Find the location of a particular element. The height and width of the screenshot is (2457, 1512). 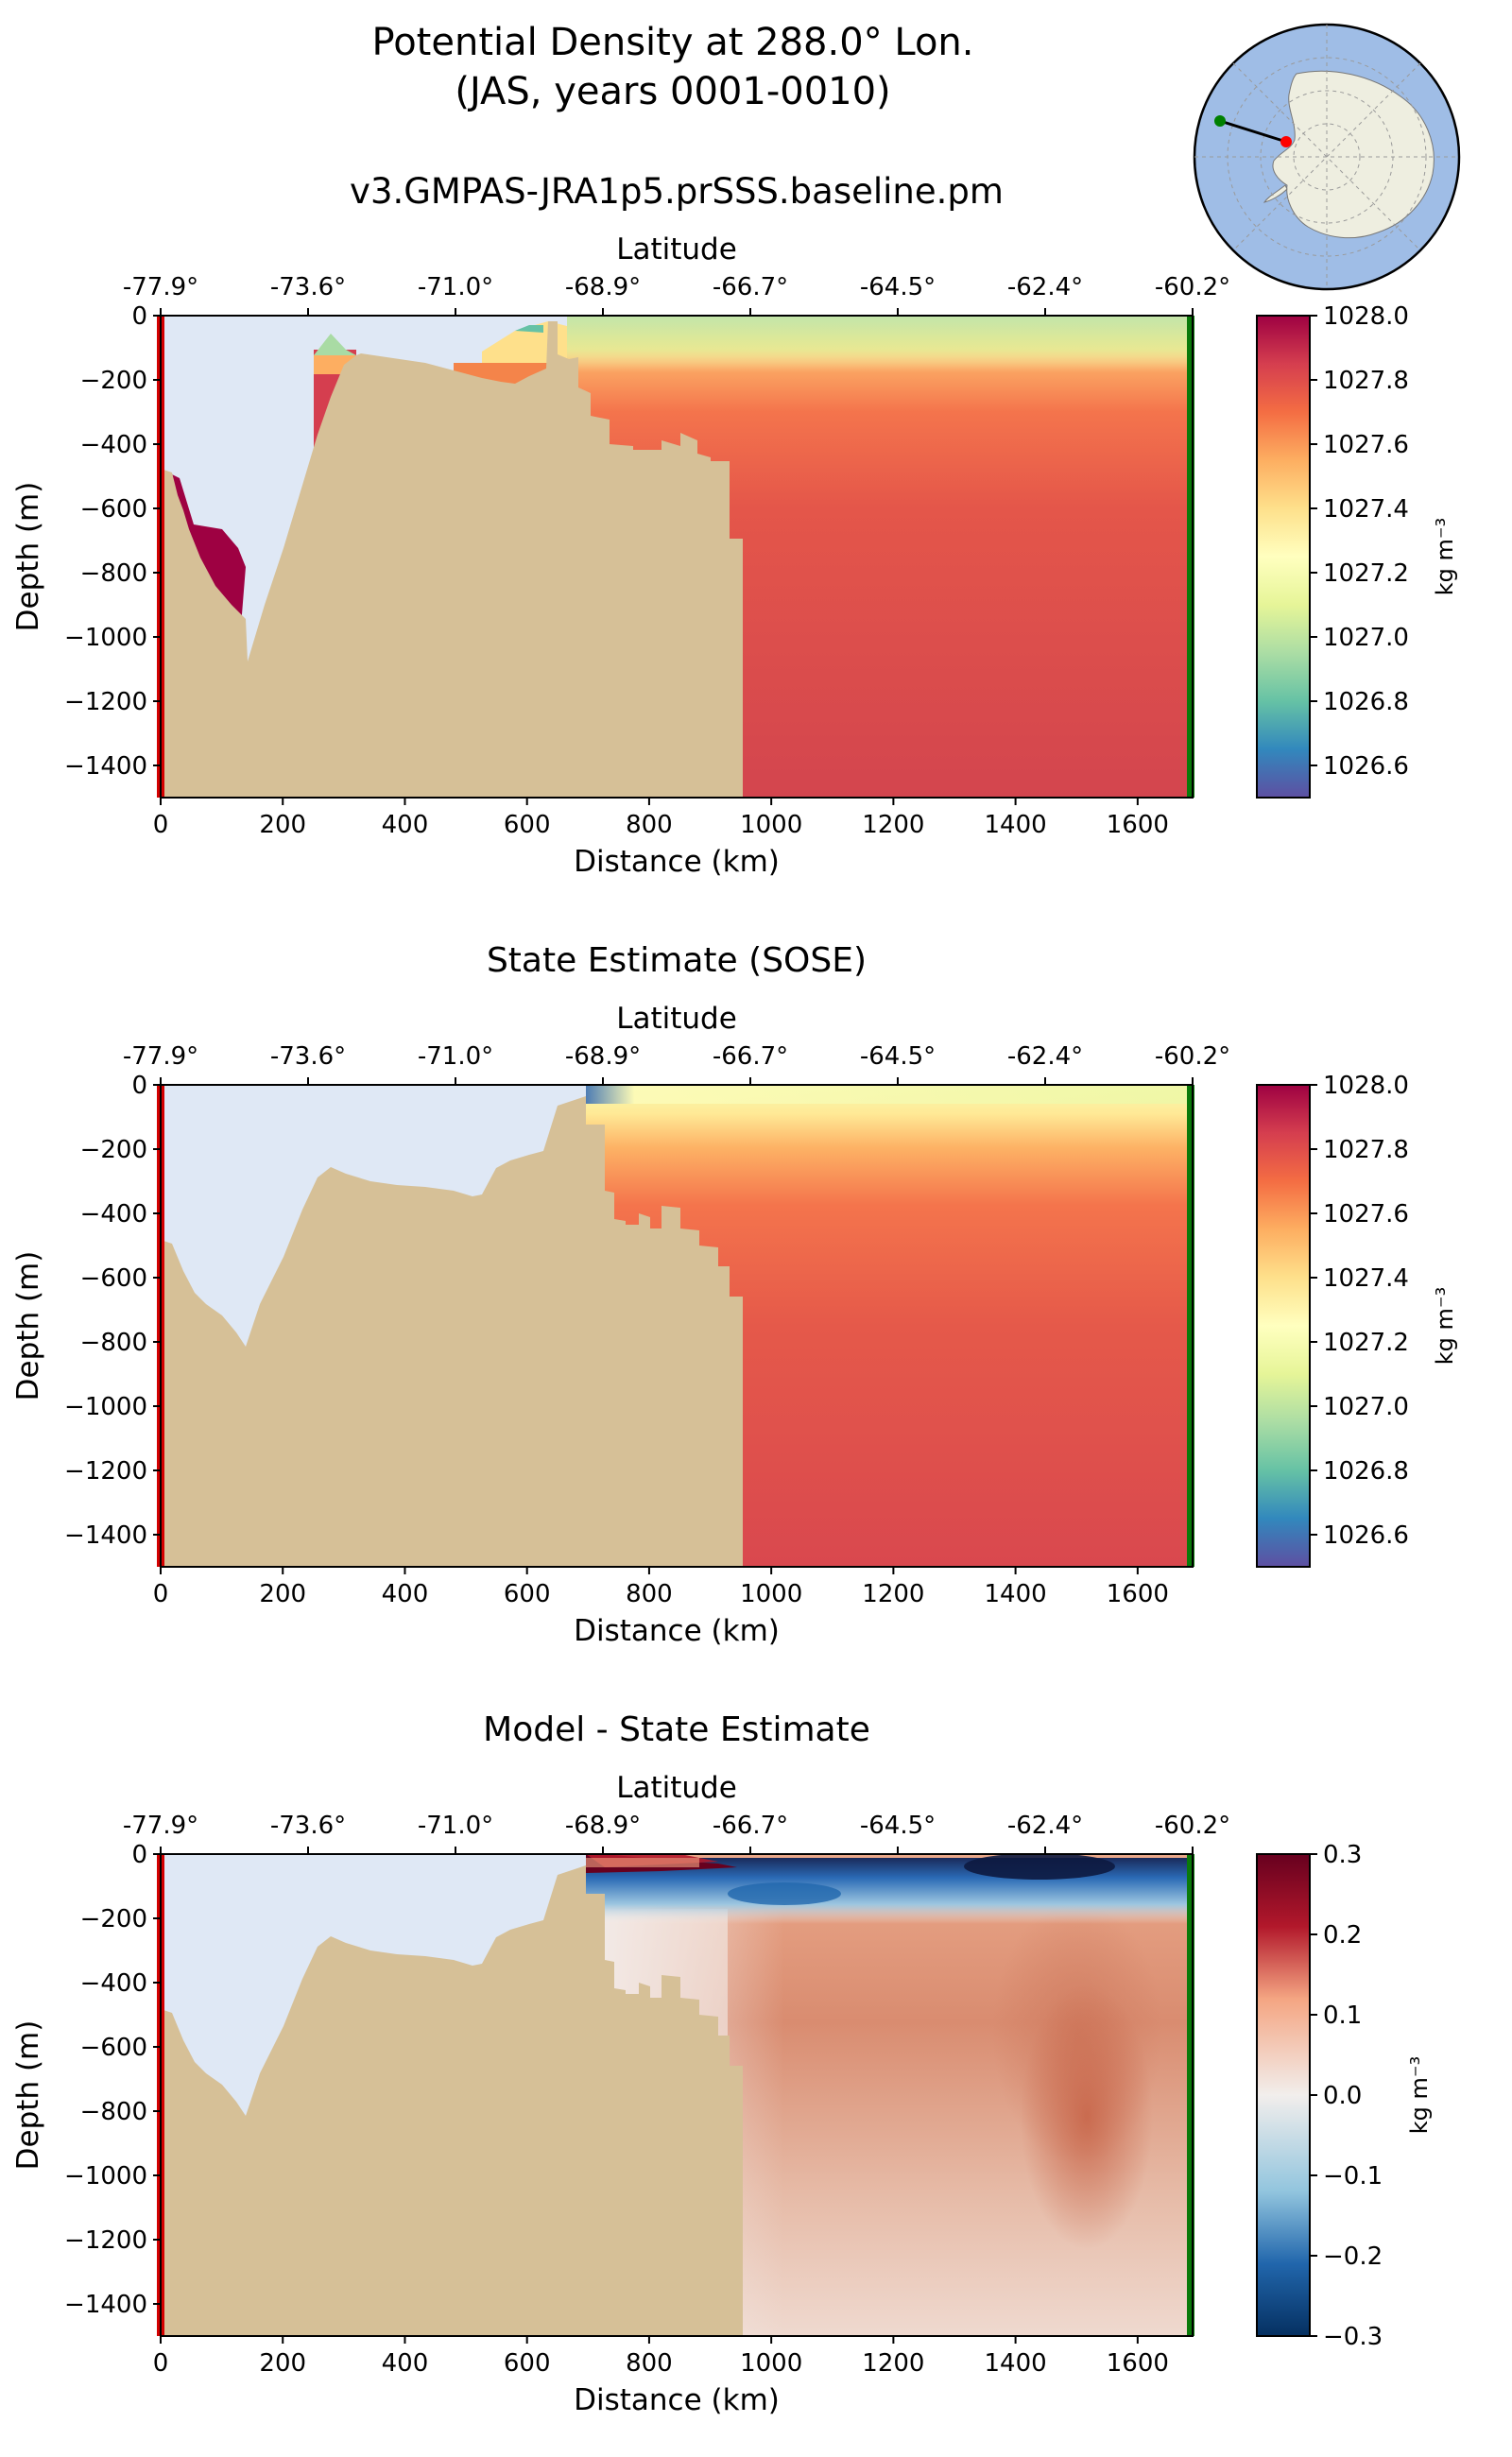

colorbar-tick-label: 1027.2 is located at coordinates (1366, 1343).